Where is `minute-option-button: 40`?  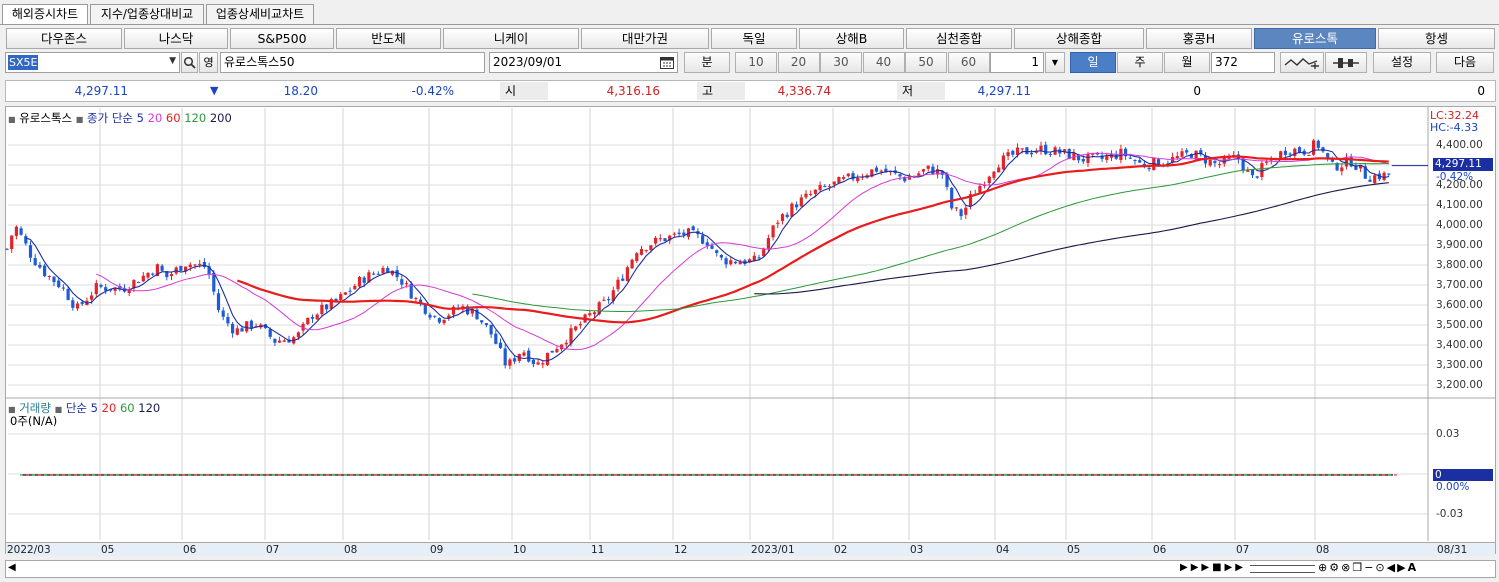 minute-option-button: 40 is located at coordinates (883, 62).